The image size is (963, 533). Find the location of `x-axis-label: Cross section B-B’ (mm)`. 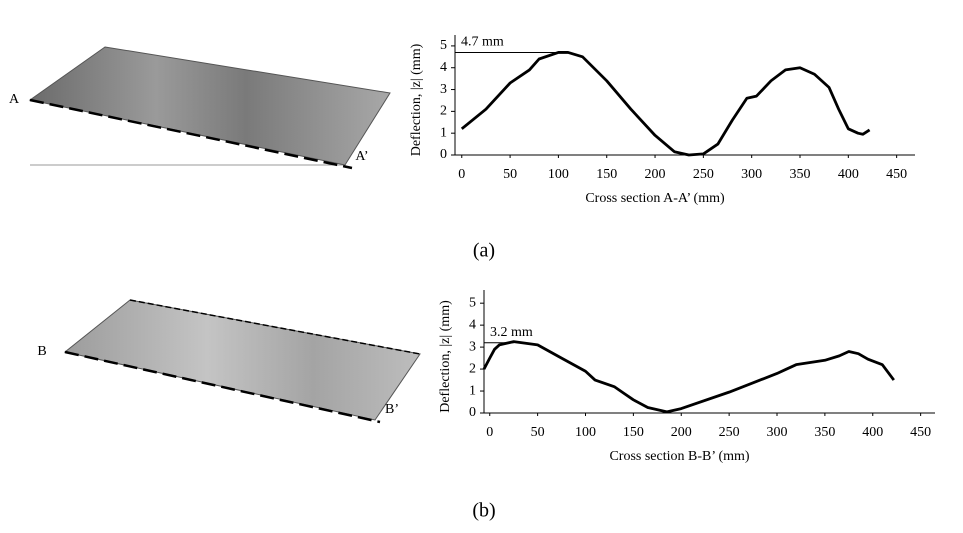

x-axis-label: Cross section B-B’ (mm) is located at coordinates (679, 456).